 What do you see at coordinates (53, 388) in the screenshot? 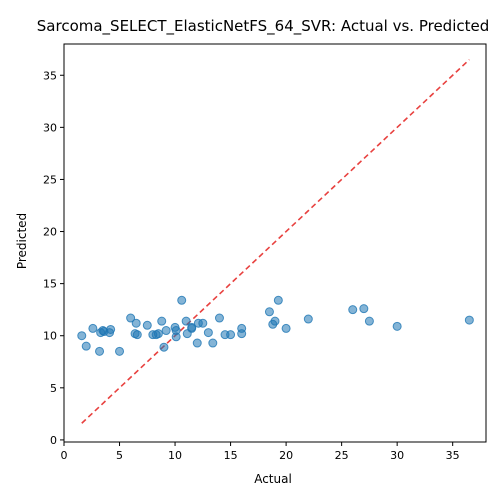
I see `y-tick-label: 5` at bounding box center [53, 388].